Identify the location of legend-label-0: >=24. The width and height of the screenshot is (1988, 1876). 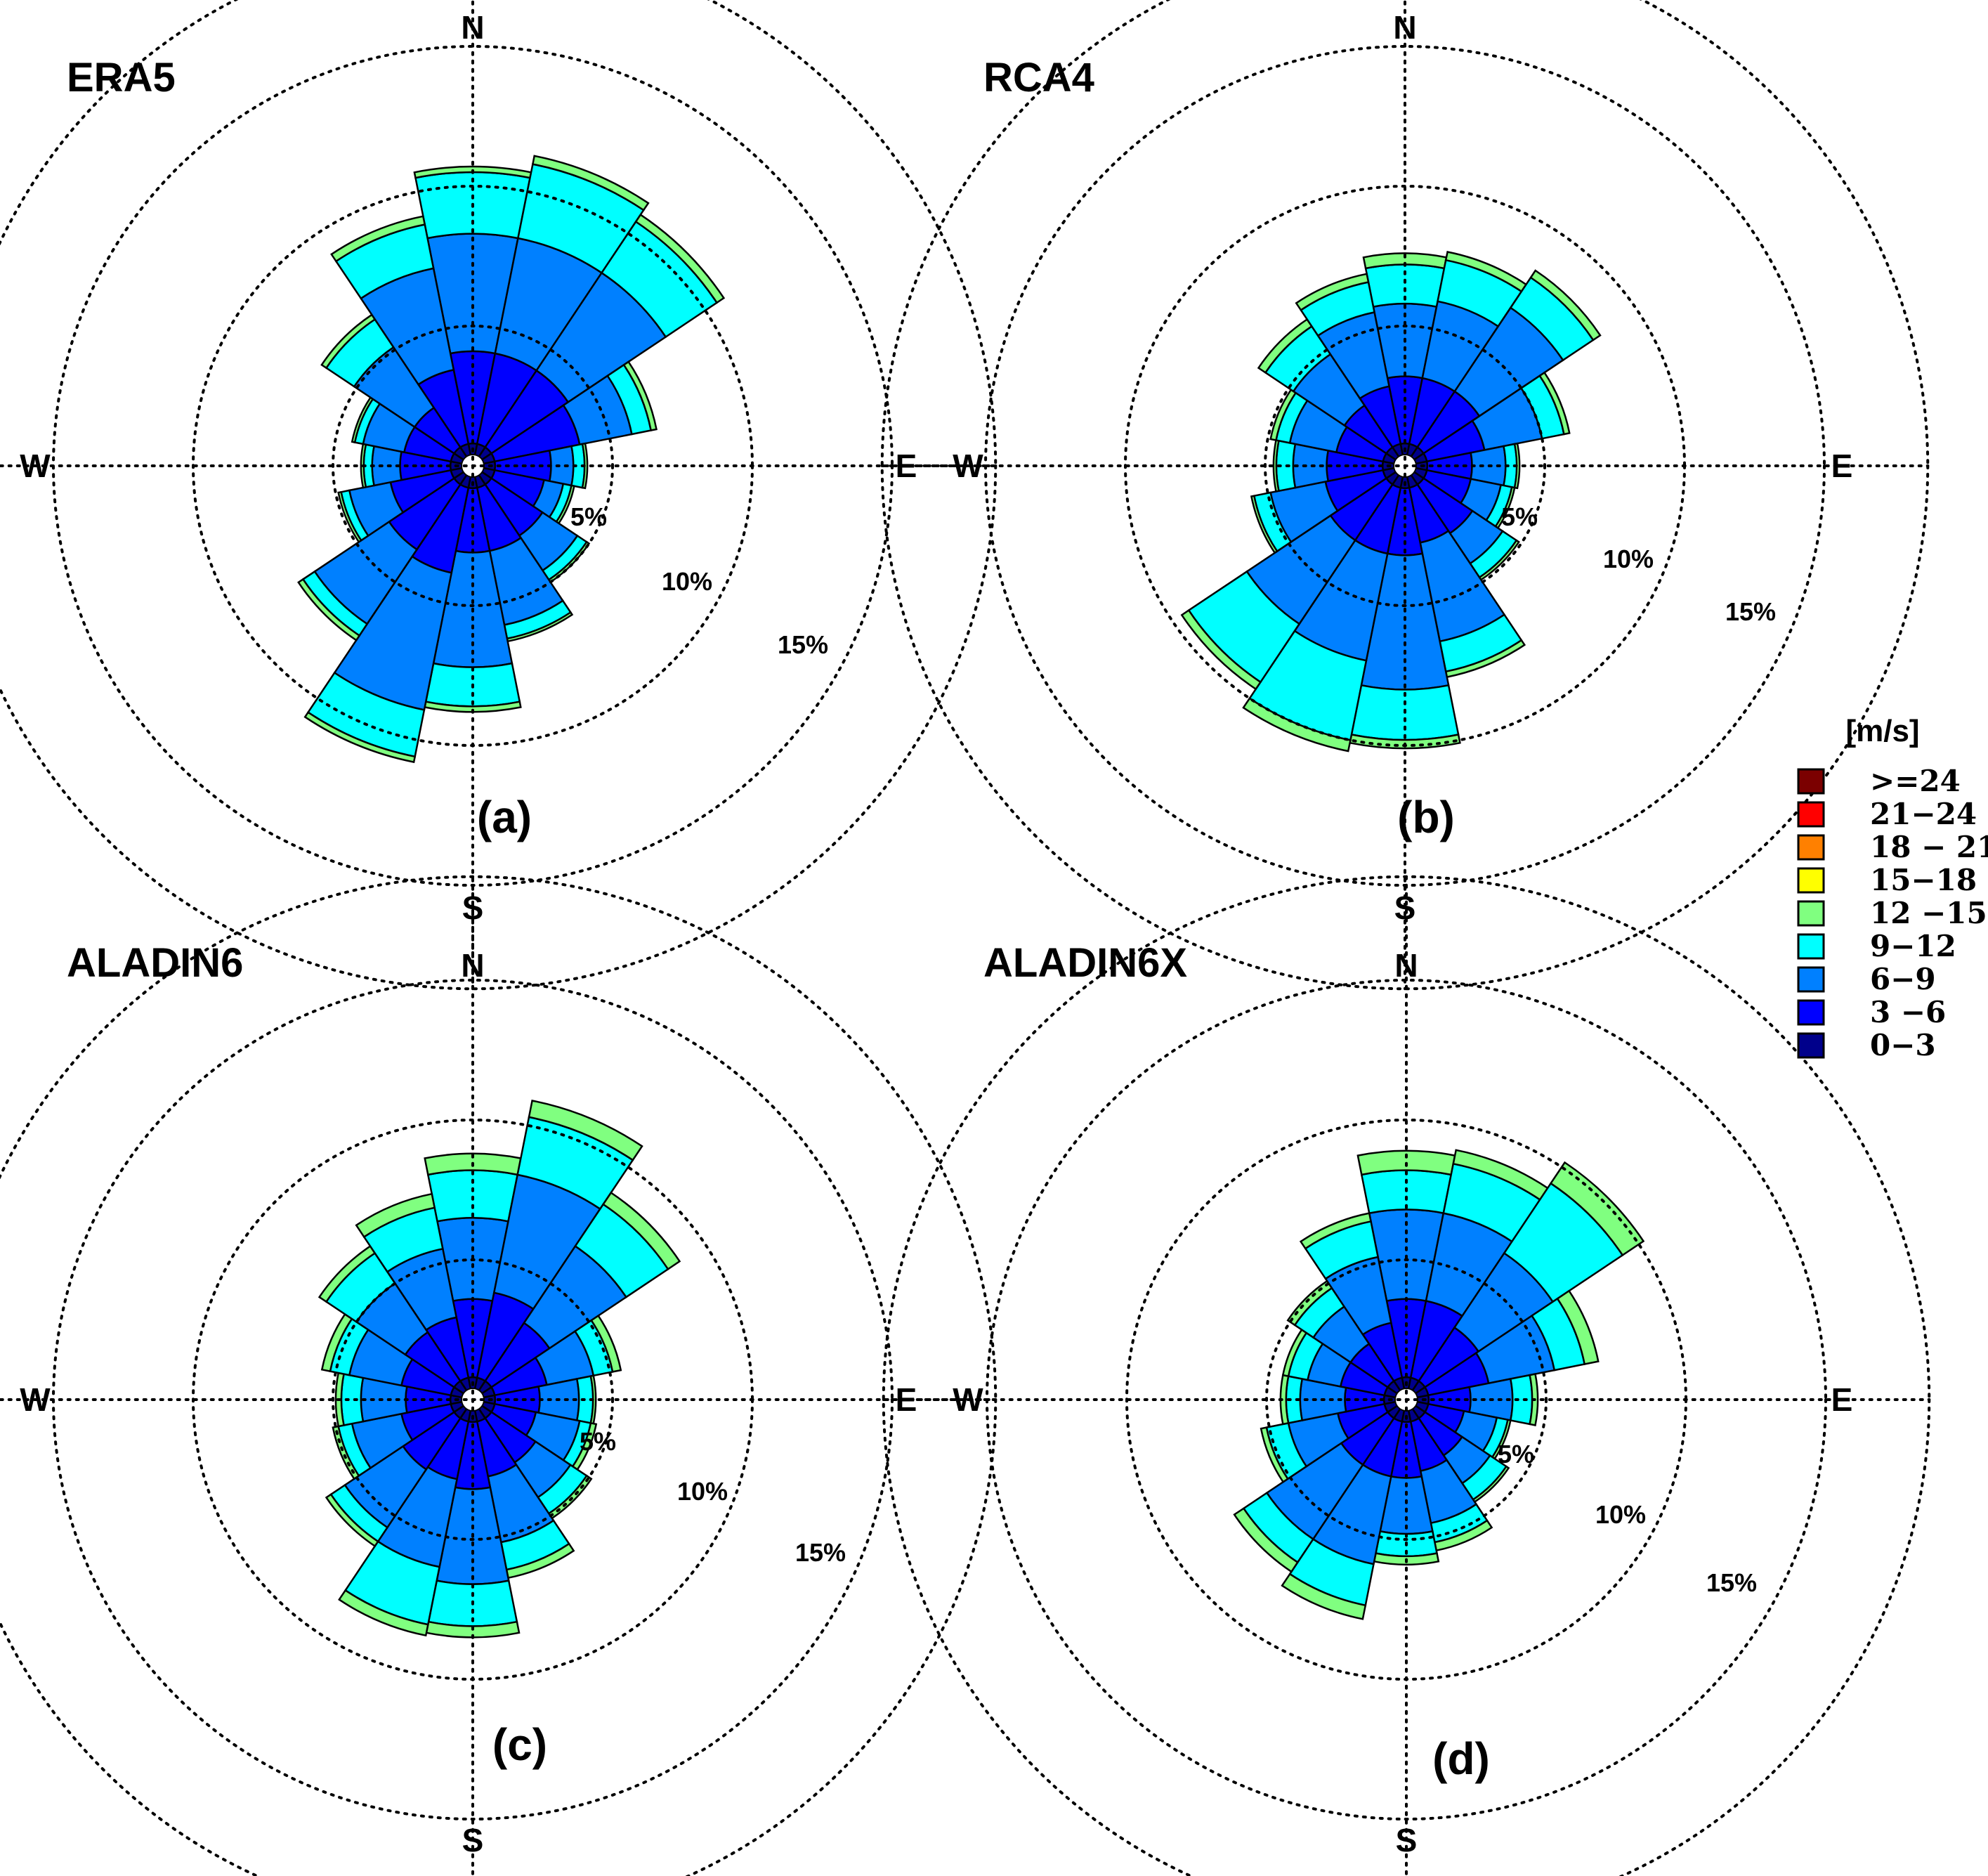
(1915, 781).